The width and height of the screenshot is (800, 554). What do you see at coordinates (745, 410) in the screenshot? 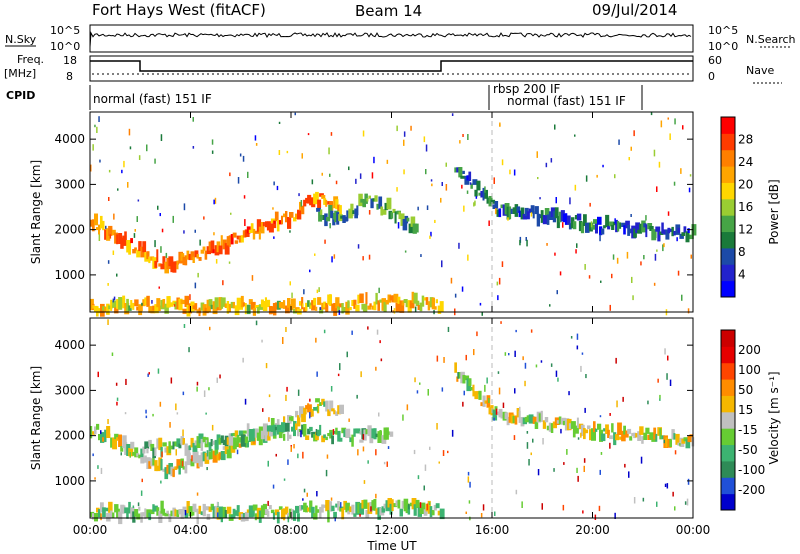
I see `colorbar-tick-label: 15` at bounding box center [745, 410].